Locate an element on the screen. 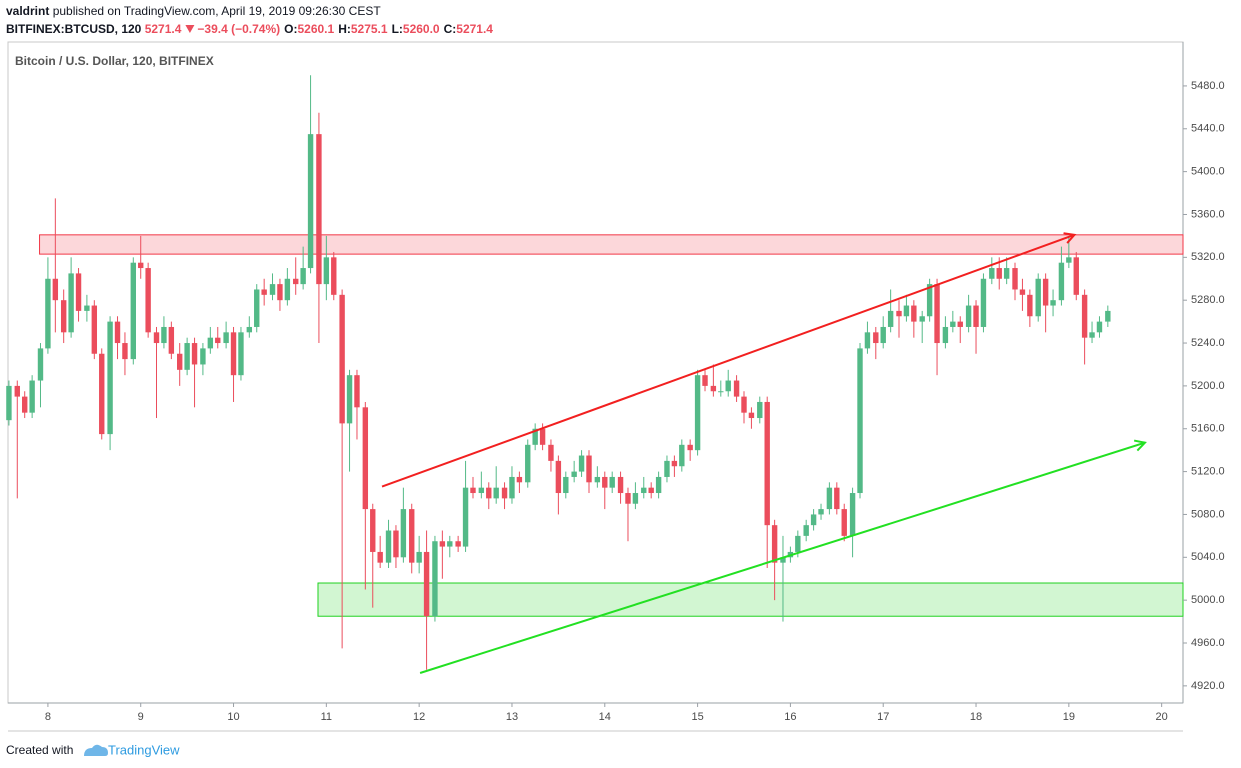 The width and height of the screenshot is (1241, 768). x-tick-label: 20 is located at coordinates (1162, 717).